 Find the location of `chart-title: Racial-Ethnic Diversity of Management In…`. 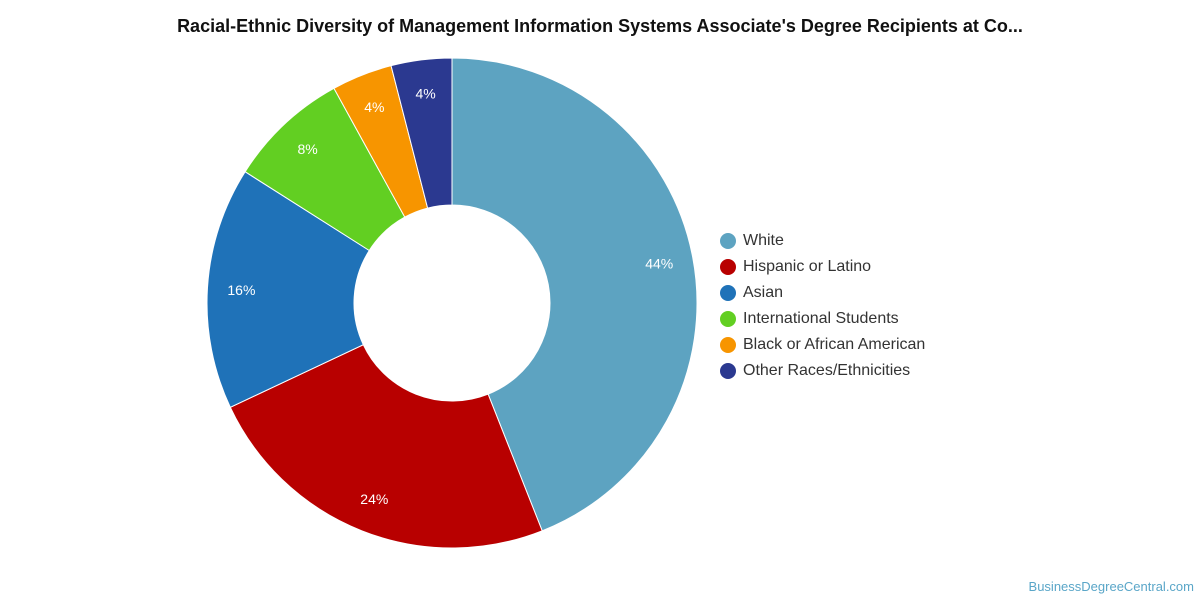

chart-title: Racial-Ethnic Diversity of Management In… is located at coordinates (600, 26).